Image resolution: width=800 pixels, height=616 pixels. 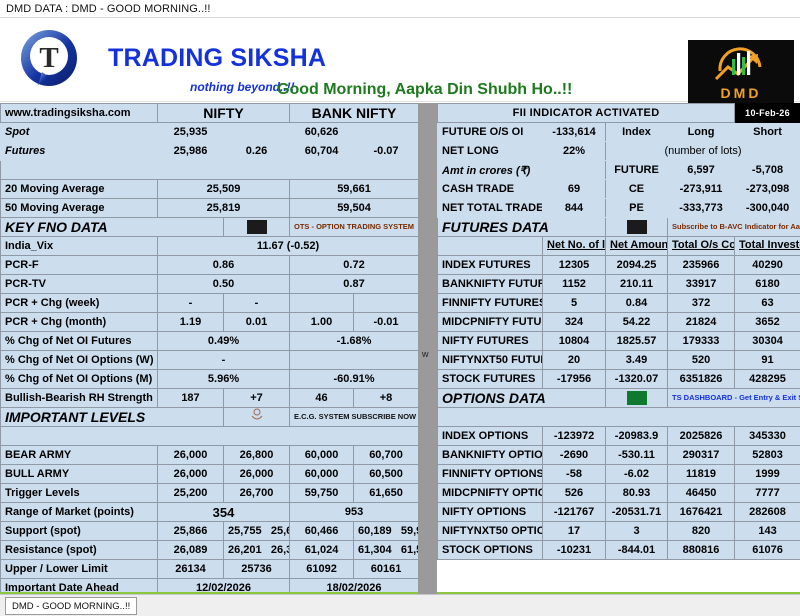 What do you see at coordinates (574, 512) in the screenshot?
I see `nifty-options-lots: -121767` at bounding box center [574, 512].